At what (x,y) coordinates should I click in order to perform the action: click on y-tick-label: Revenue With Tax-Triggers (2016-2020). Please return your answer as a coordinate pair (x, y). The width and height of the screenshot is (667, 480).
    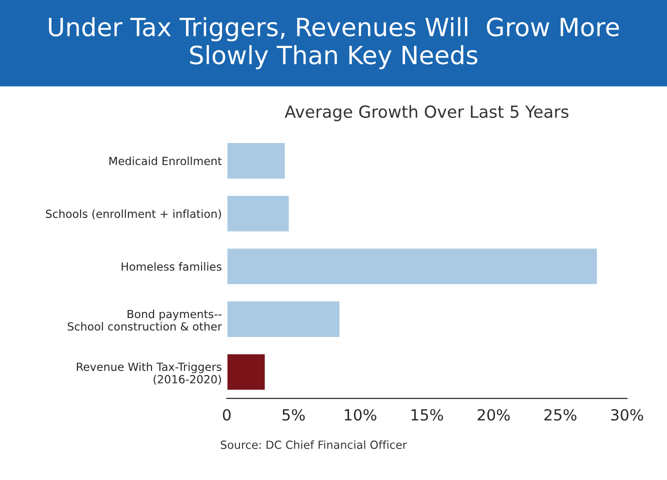
    Looking at the image, I should click on (149, 373).